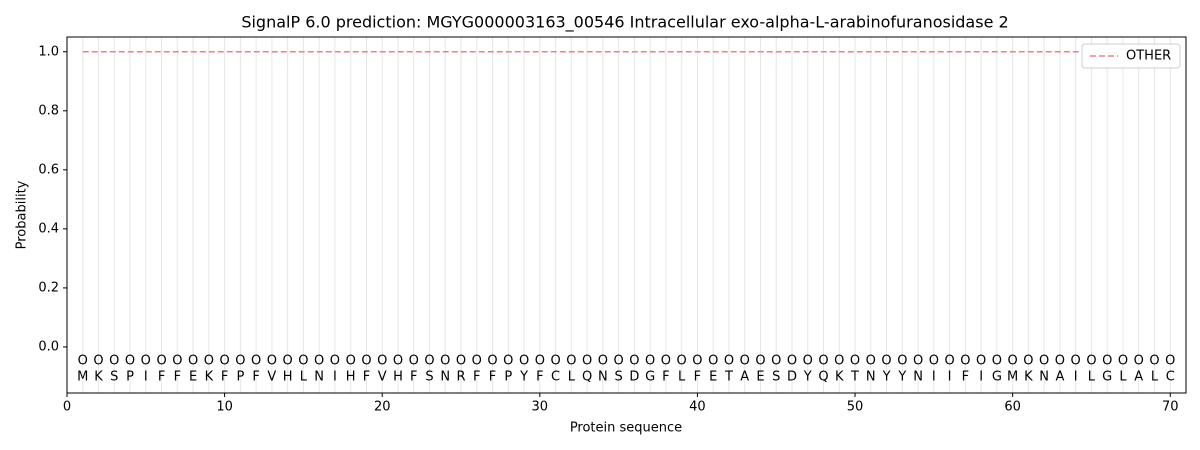 The height and width of the screenshot is (450, 1200). Describe the element at coordinates (382, 407) in the screenshot. I see `x-tick-label: 20` at that location.